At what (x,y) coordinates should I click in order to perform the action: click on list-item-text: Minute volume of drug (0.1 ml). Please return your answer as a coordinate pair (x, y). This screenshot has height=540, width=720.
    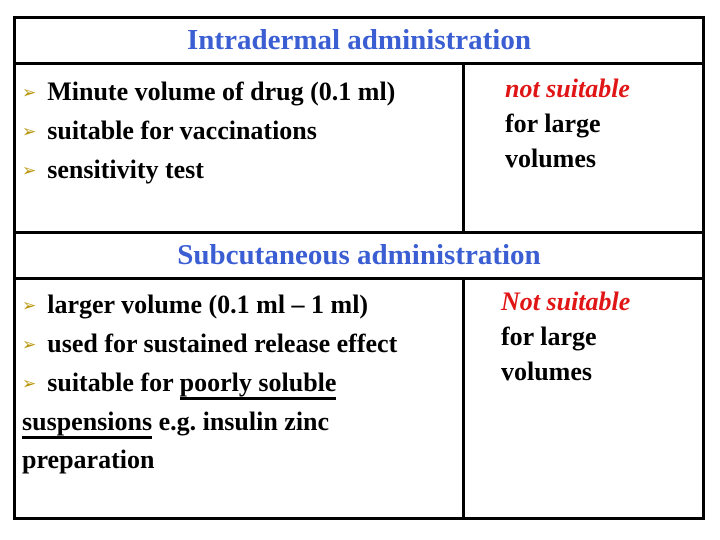
    Looking at the image, I should click on (221, 91).